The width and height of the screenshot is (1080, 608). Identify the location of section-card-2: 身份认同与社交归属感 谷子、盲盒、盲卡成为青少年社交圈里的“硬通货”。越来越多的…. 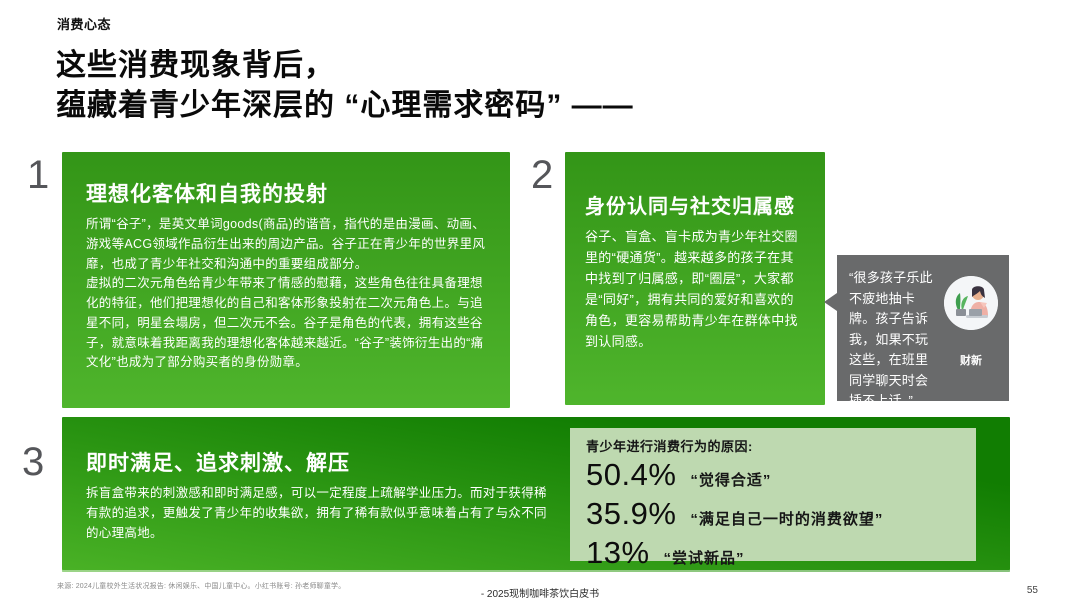
(695, 278).